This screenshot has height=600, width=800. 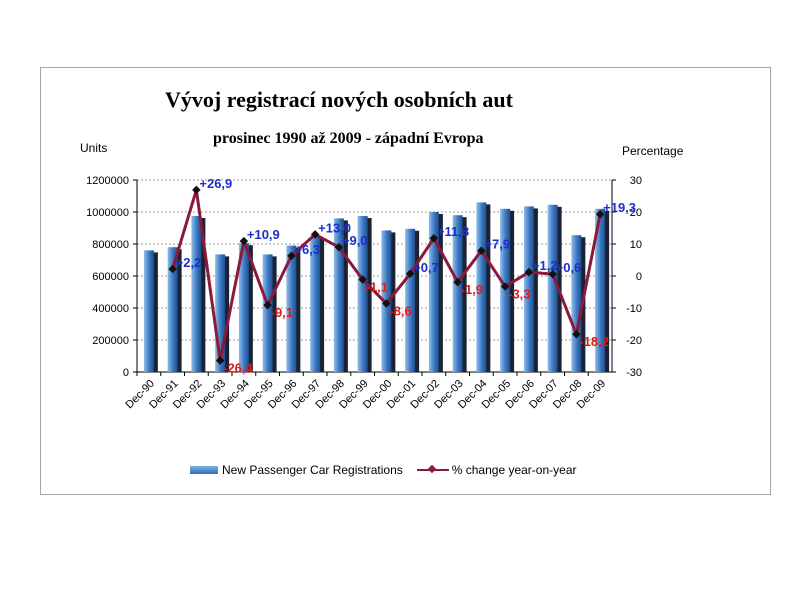 I want to click on data-label: +10,9, so click(x=263, y=234).